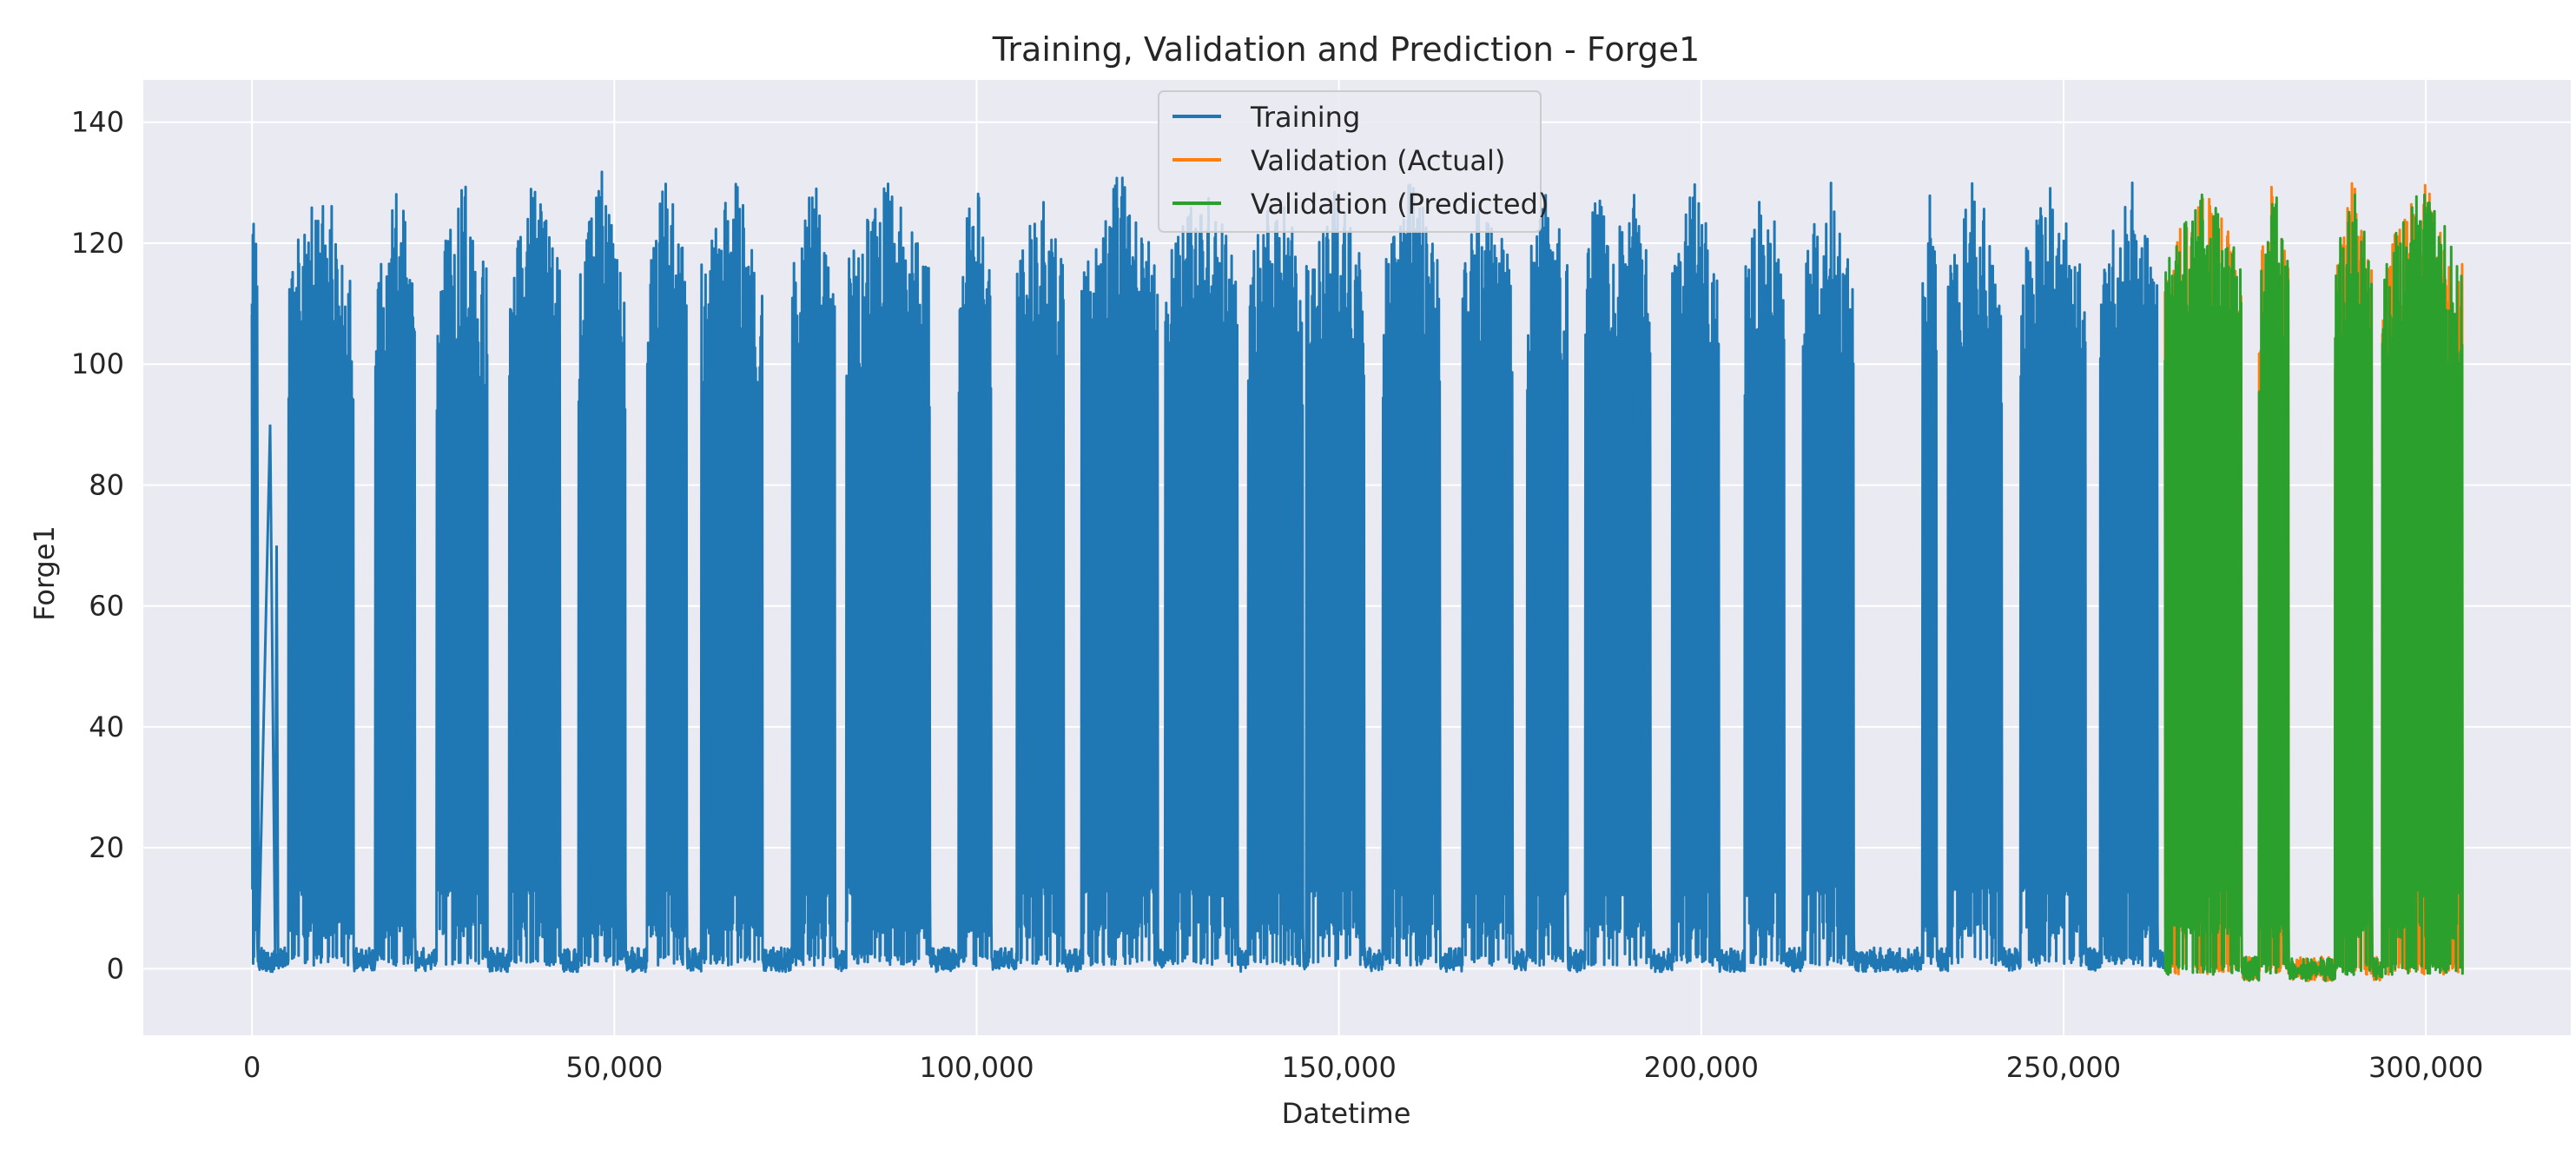  What do you see at coordinates (2313, 587) in the screenshot?
I see `series-validation-predicted-line` at bounding box center [2313, 587].